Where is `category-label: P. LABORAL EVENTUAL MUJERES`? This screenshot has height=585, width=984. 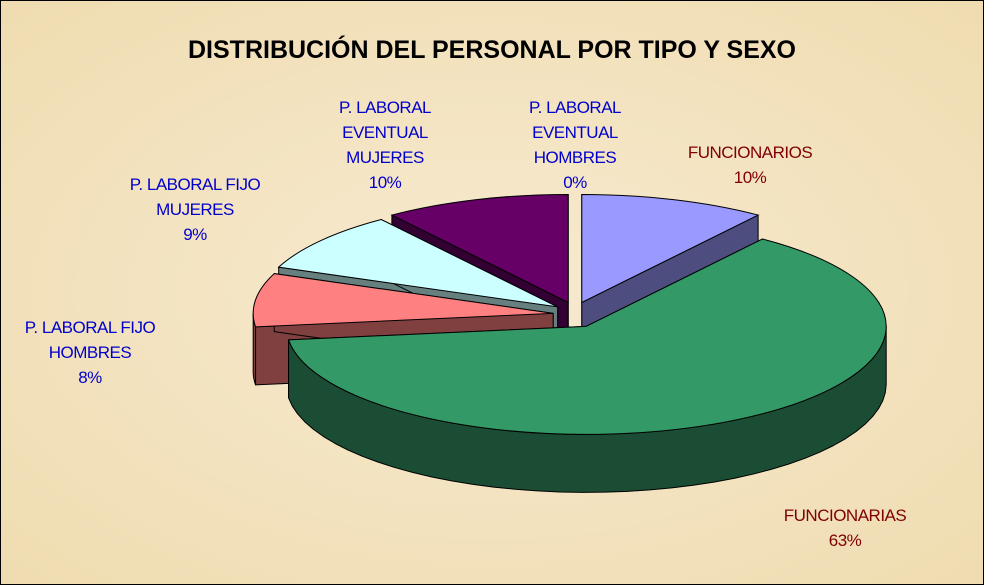 category-label: P. LABORAL EVENTUAL MUJERES is located at coordinates (385, 132).